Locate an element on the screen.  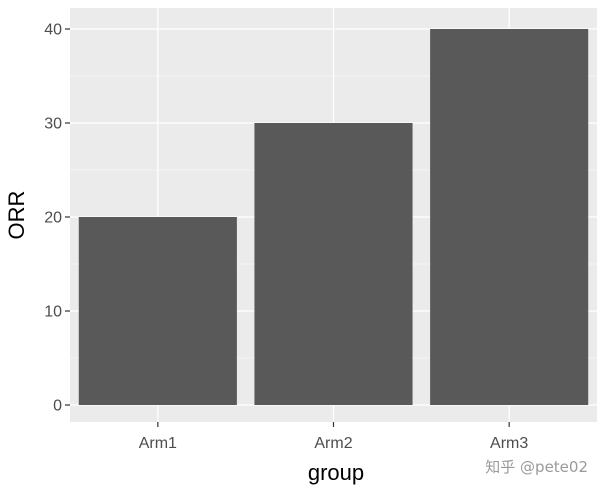
x-tick-label: Arm3 is located at coordinates (509, 443).